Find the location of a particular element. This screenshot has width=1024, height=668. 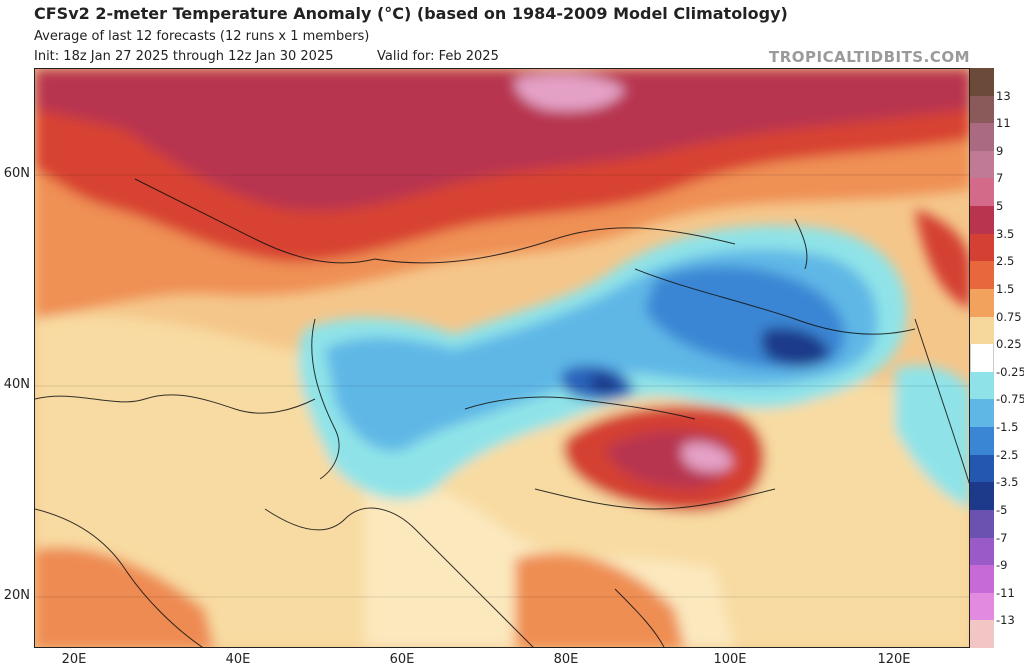

pink-peak-tibet is located at coordinates (707, 457).